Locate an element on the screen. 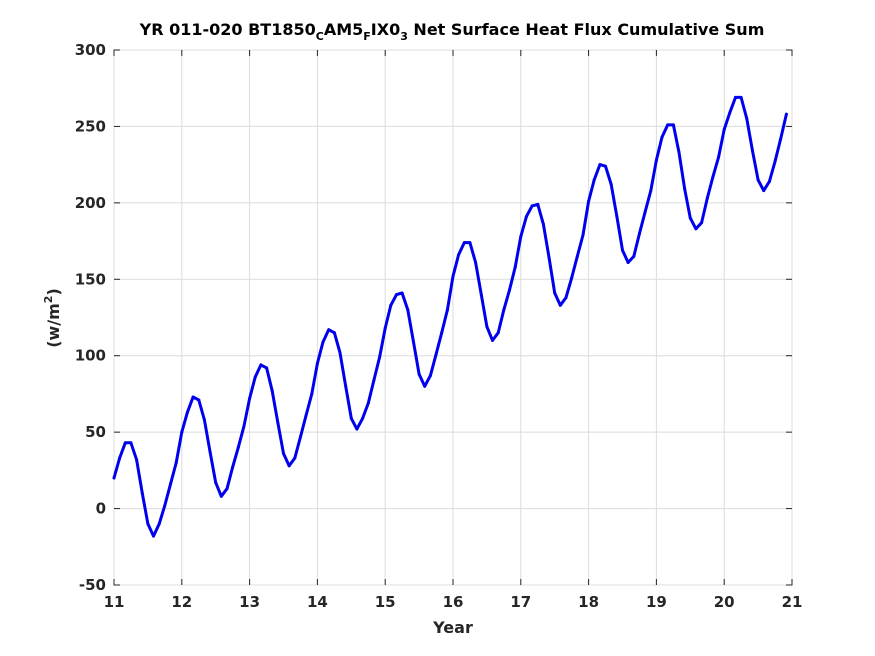 Image resolution: width=875 pixels, height=656 pixels. y-tick-label: 200 is located at coordinates (90, 203).